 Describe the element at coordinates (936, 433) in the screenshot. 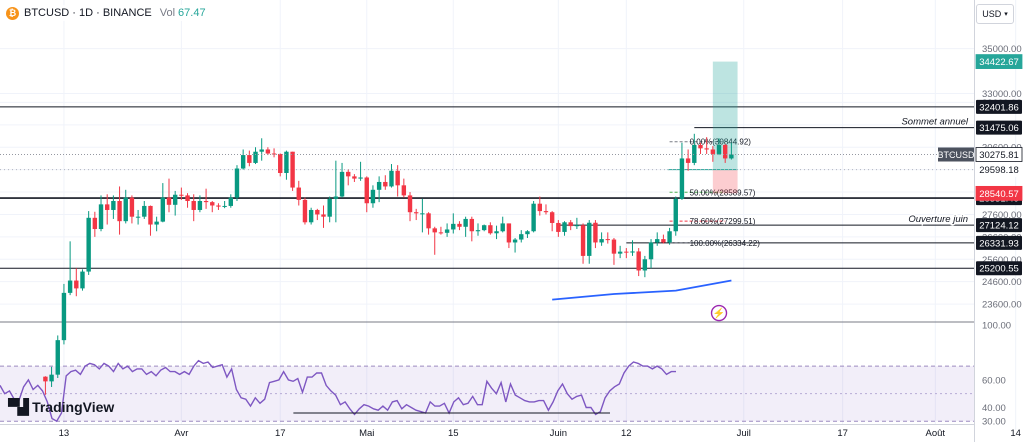

I see `time-tick-label-9: Août` at that location.